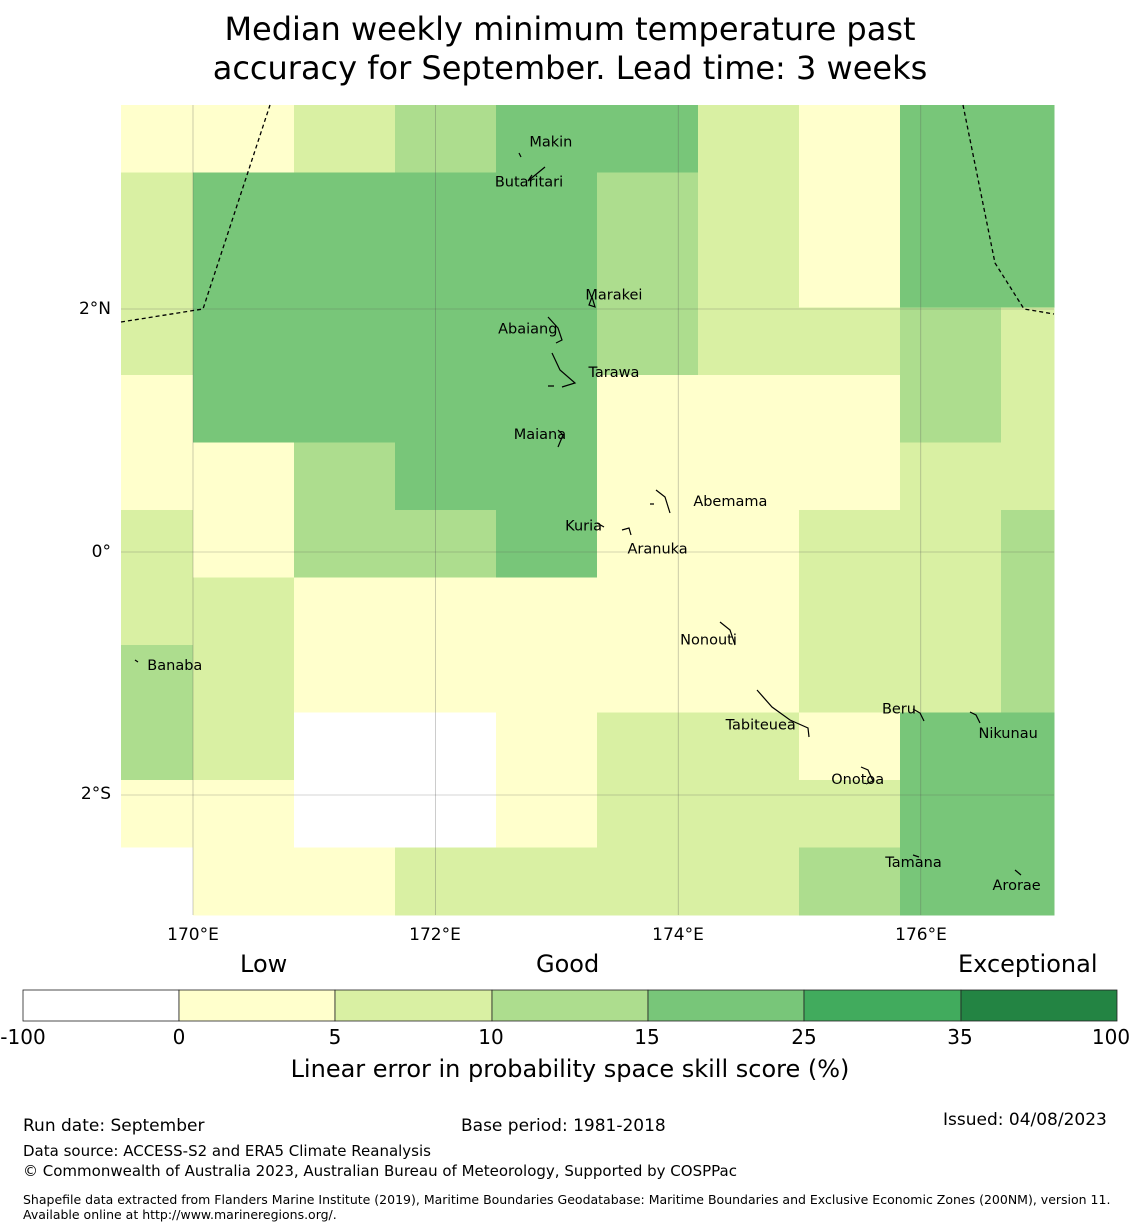 The width and height of the screenshot is (1140, 1230). Describe the element at coordinates (179, 1037) in the screenshot. I see `colorbar-tick: 0` at that location.